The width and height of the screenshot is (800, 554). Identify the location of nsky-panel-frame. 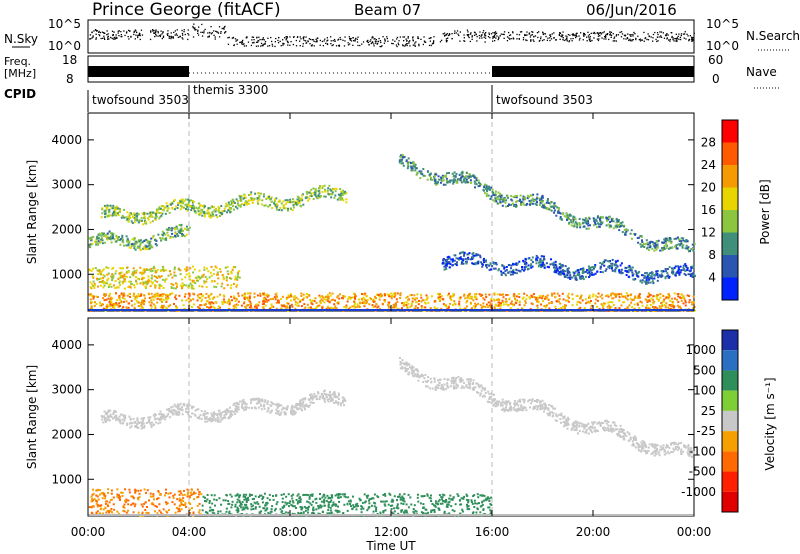
(391, 36).